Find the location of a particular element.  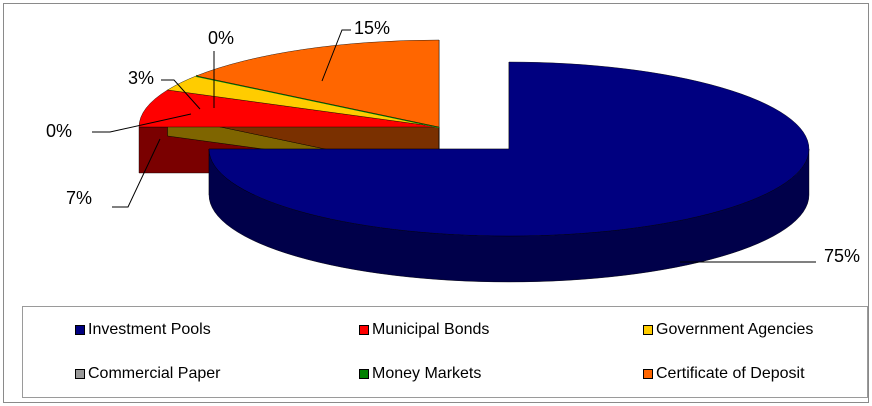

legend-item-certificate-of-deposit: Certificate of Deposit is located at coordinates (724, 374).